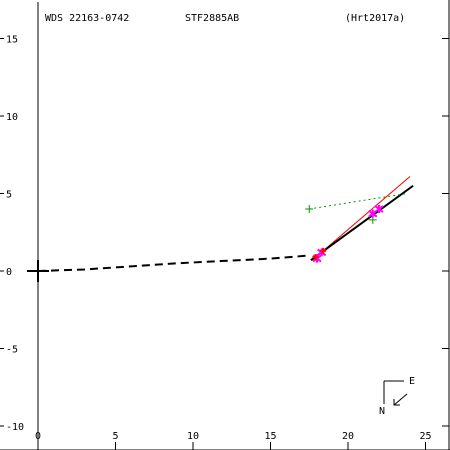 This screenshot has width=450, height=450. What do you see at coordinates (382, 411) in the screenshot?
I see `compass-north-label: N` at bounding box center [382, 411].